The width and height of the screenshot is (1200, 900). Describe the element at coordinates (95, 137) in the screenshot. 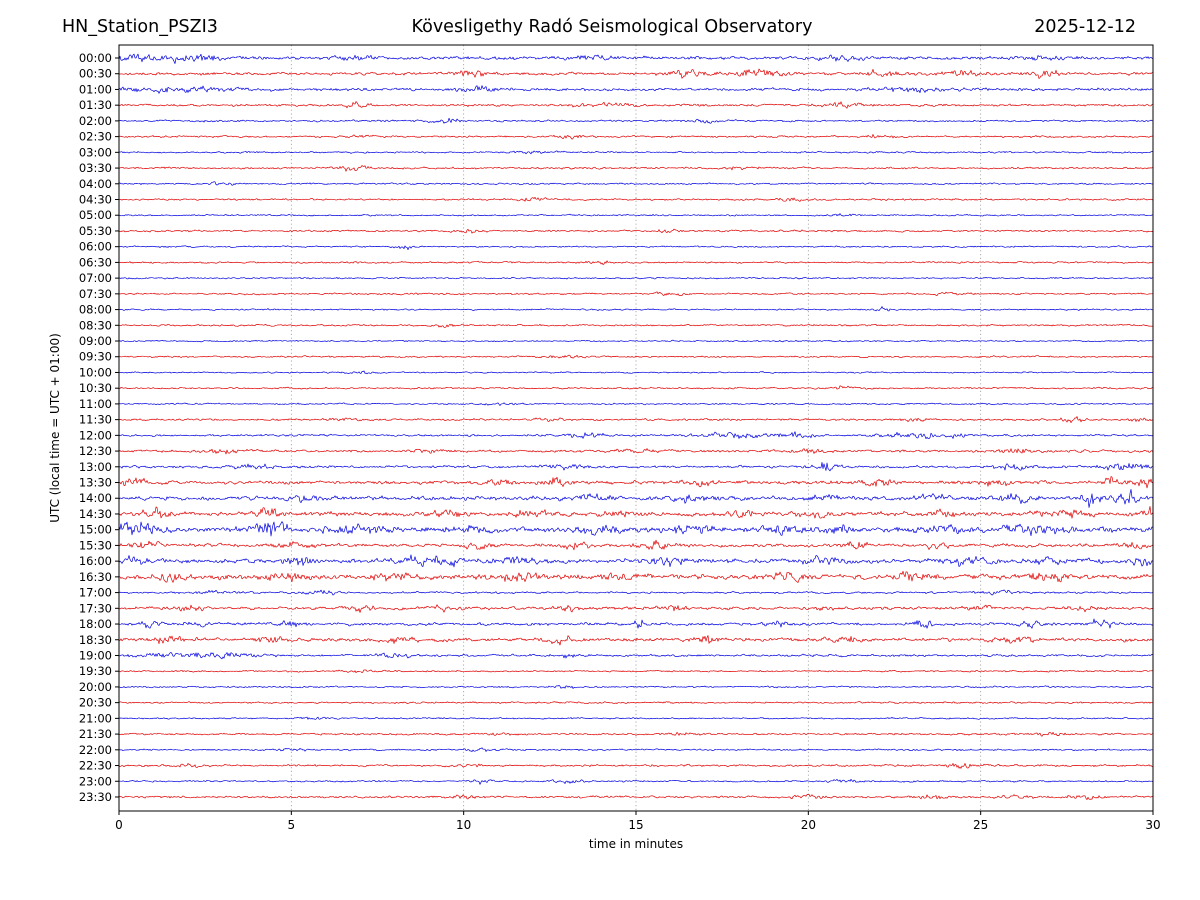

I see `y-tick-label: 02:30` at that location.